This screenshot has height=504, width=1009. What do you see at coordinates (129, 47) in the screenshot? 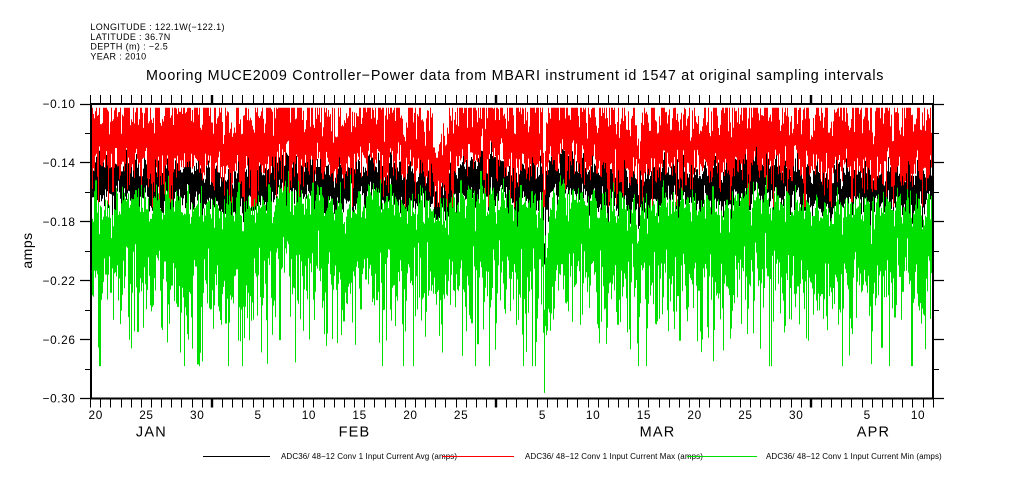
I see `svg-text: DEPTH (m) : −2.5` at bounding box center [129, 47].